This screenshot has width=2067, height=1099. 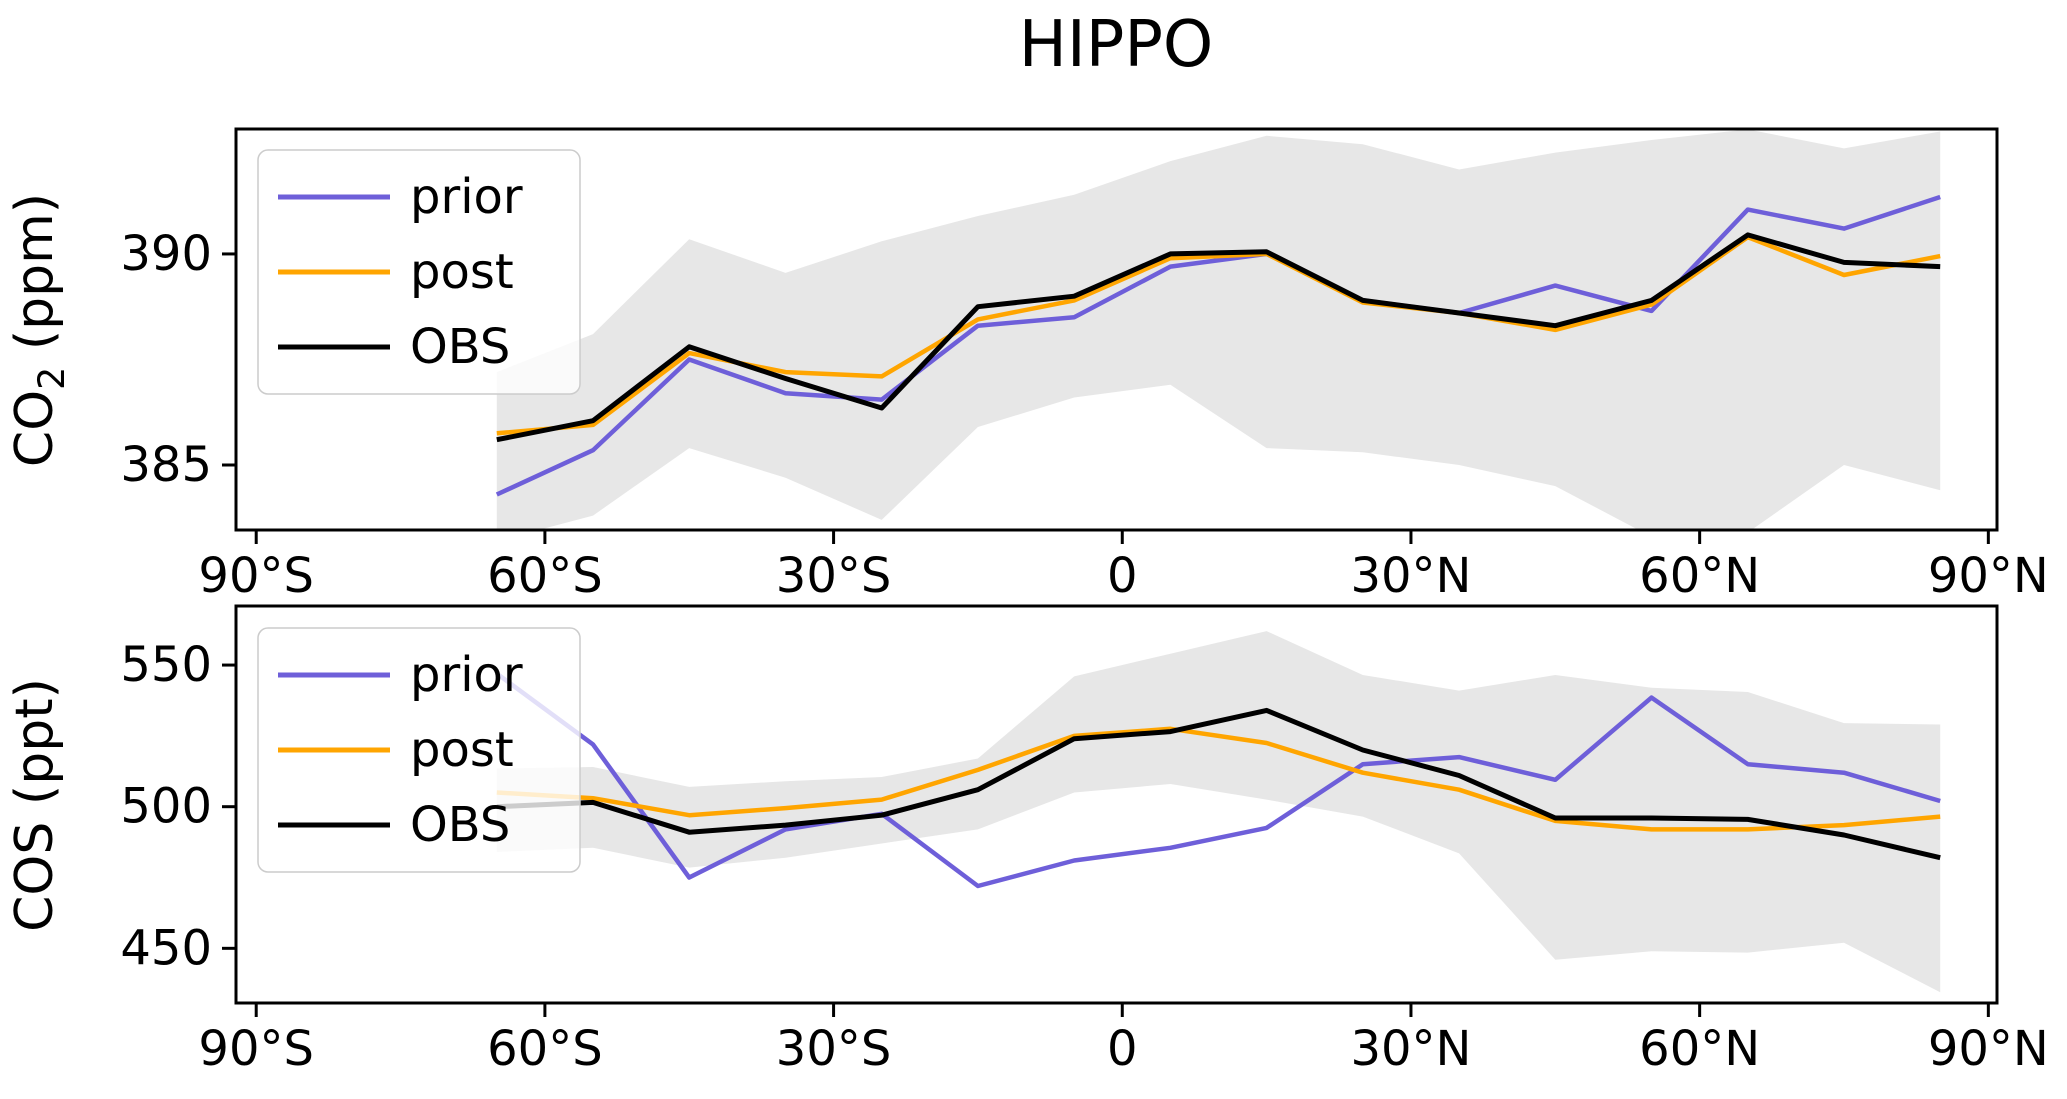 I want to click on cos-prior-line, so click(x=1218, y=780).